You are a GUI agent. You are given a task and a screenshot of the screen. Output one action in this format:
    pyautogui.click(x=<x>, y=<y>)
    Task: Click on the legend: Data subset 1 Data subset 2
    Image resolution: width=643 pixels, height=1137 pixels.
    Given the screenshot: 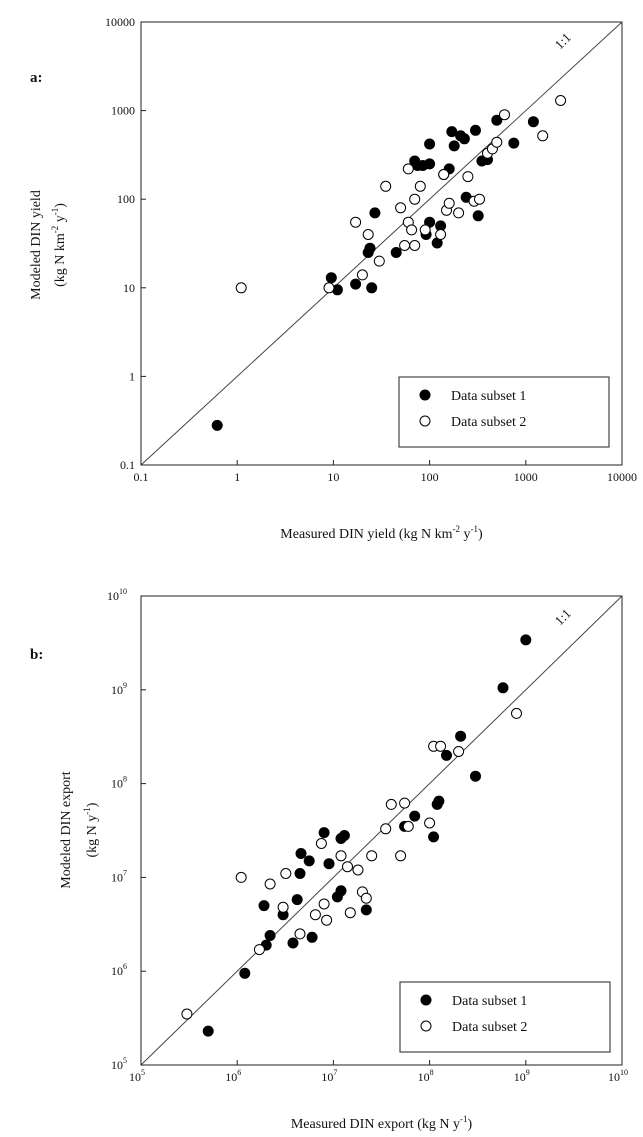 What is the action you would take?
    pyautogui.click(x=504, y=412)
    